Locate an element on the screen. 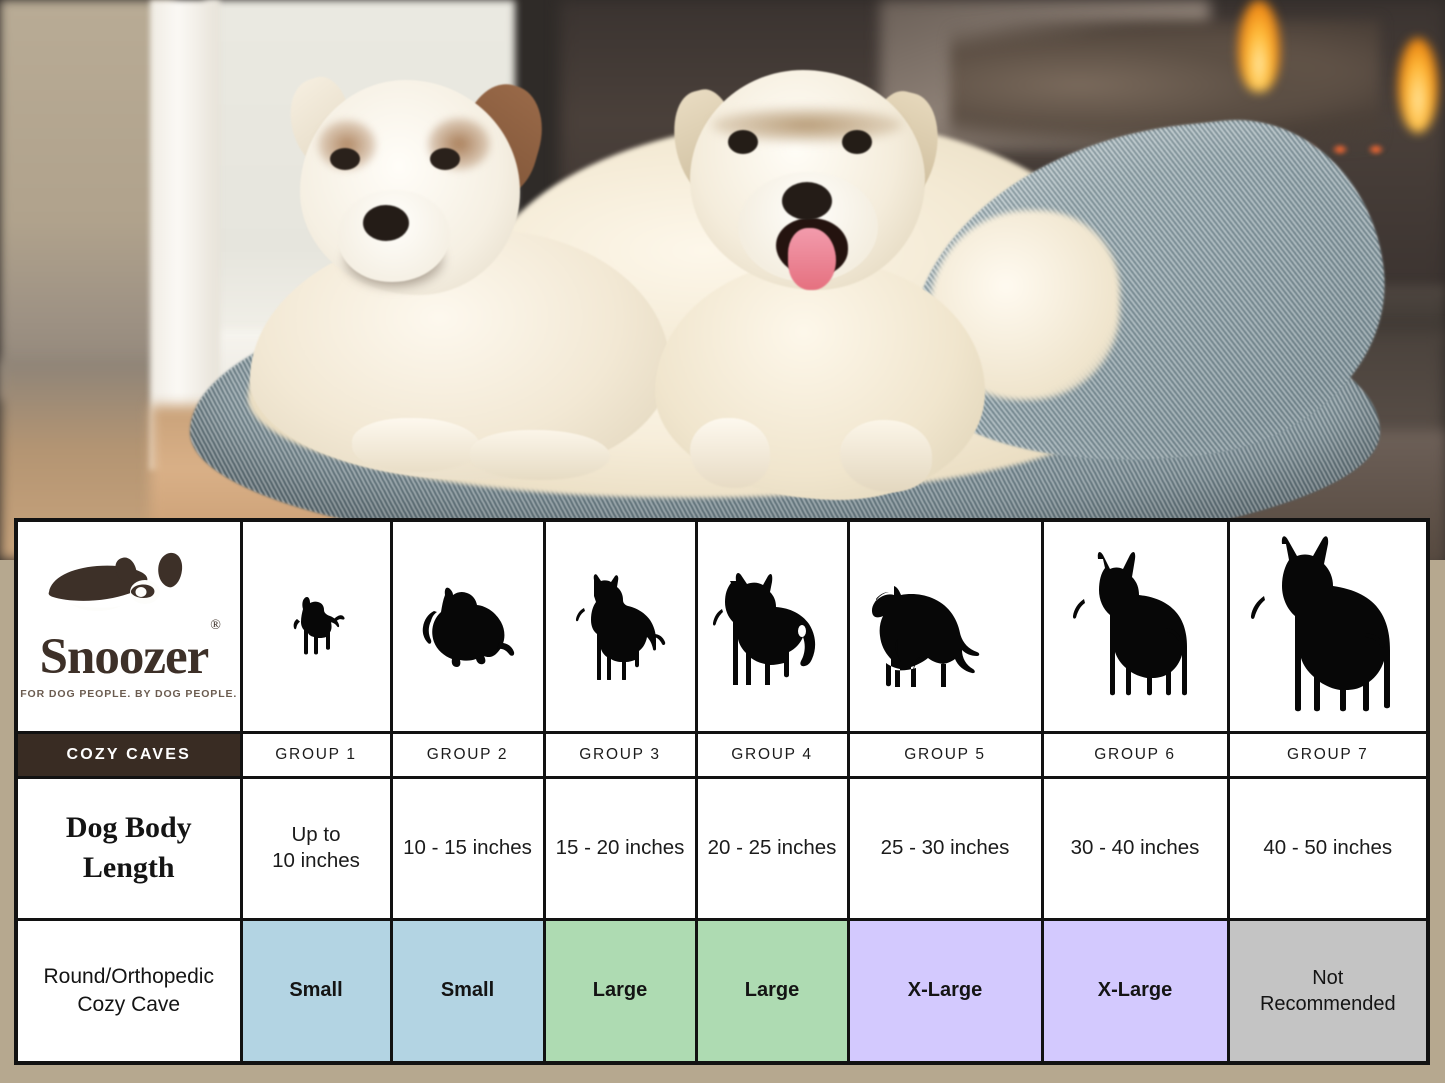  length-value-group-1-line1: Up to is located at coordinates (316, 834).